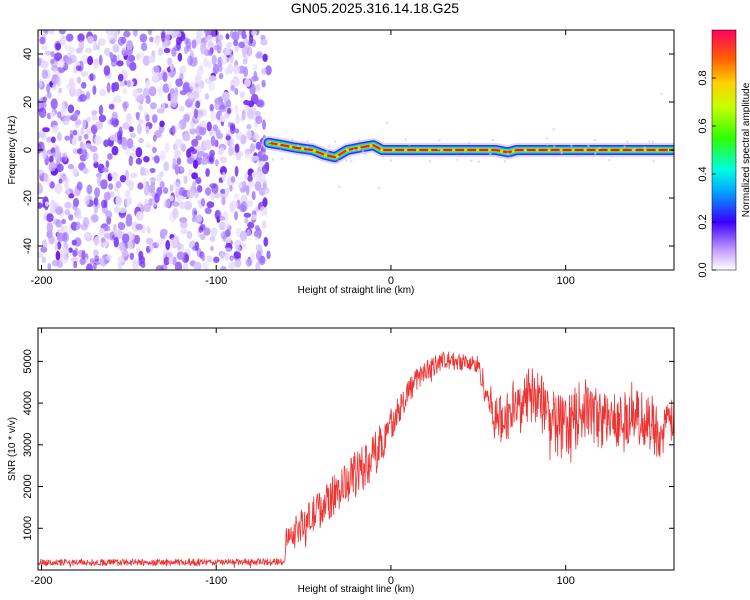 Image resolution: width=750 pixels, height=600 pixels. Describe the element at coordinates (28, 361) in the screenshot. I see `y-tick-label: 5000` at that location.